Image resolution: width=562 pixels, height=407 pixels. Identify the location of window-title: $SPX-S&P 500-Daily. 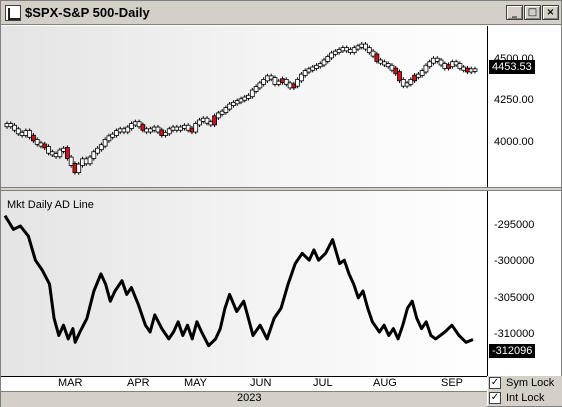
(87, 12).